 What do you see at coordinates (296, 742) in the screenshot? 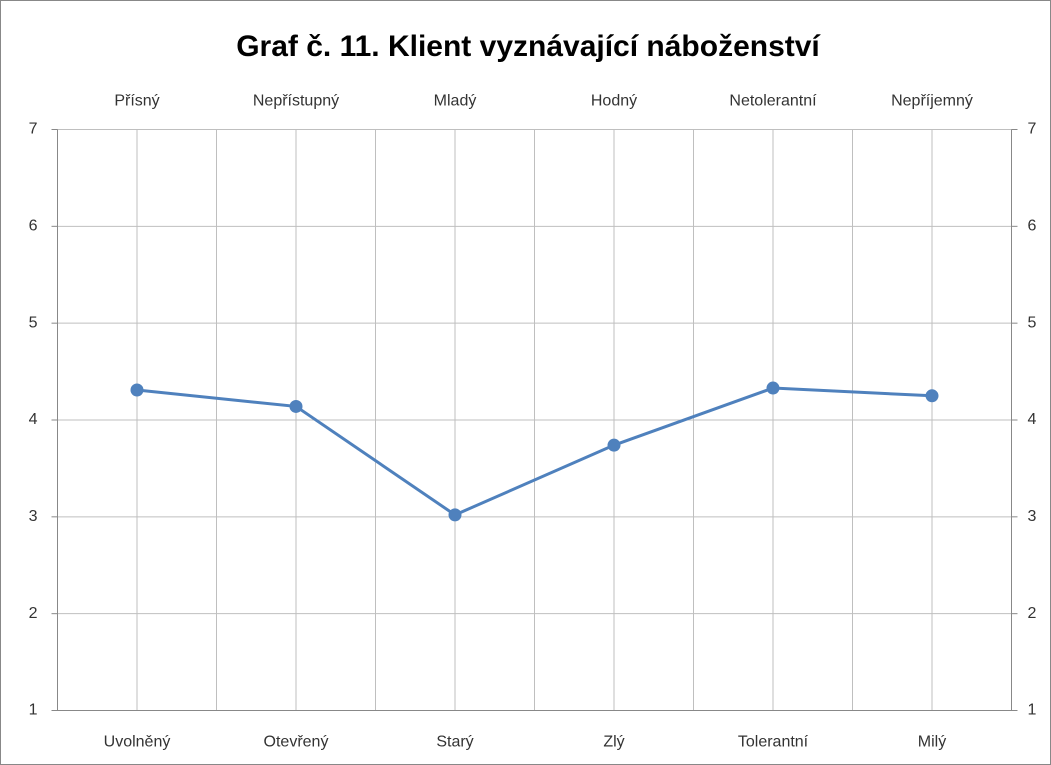
I see `x-tick-label: Otevřený` at bounding box center [296, 742].